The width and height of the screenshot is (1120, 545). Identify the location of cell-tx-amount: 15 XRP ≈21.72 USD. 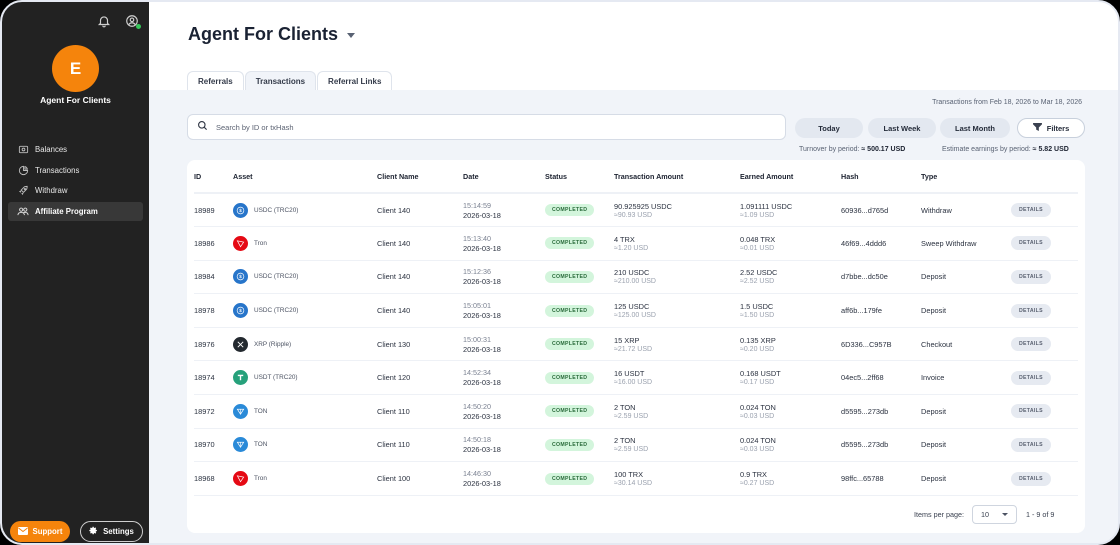
(677, 344).